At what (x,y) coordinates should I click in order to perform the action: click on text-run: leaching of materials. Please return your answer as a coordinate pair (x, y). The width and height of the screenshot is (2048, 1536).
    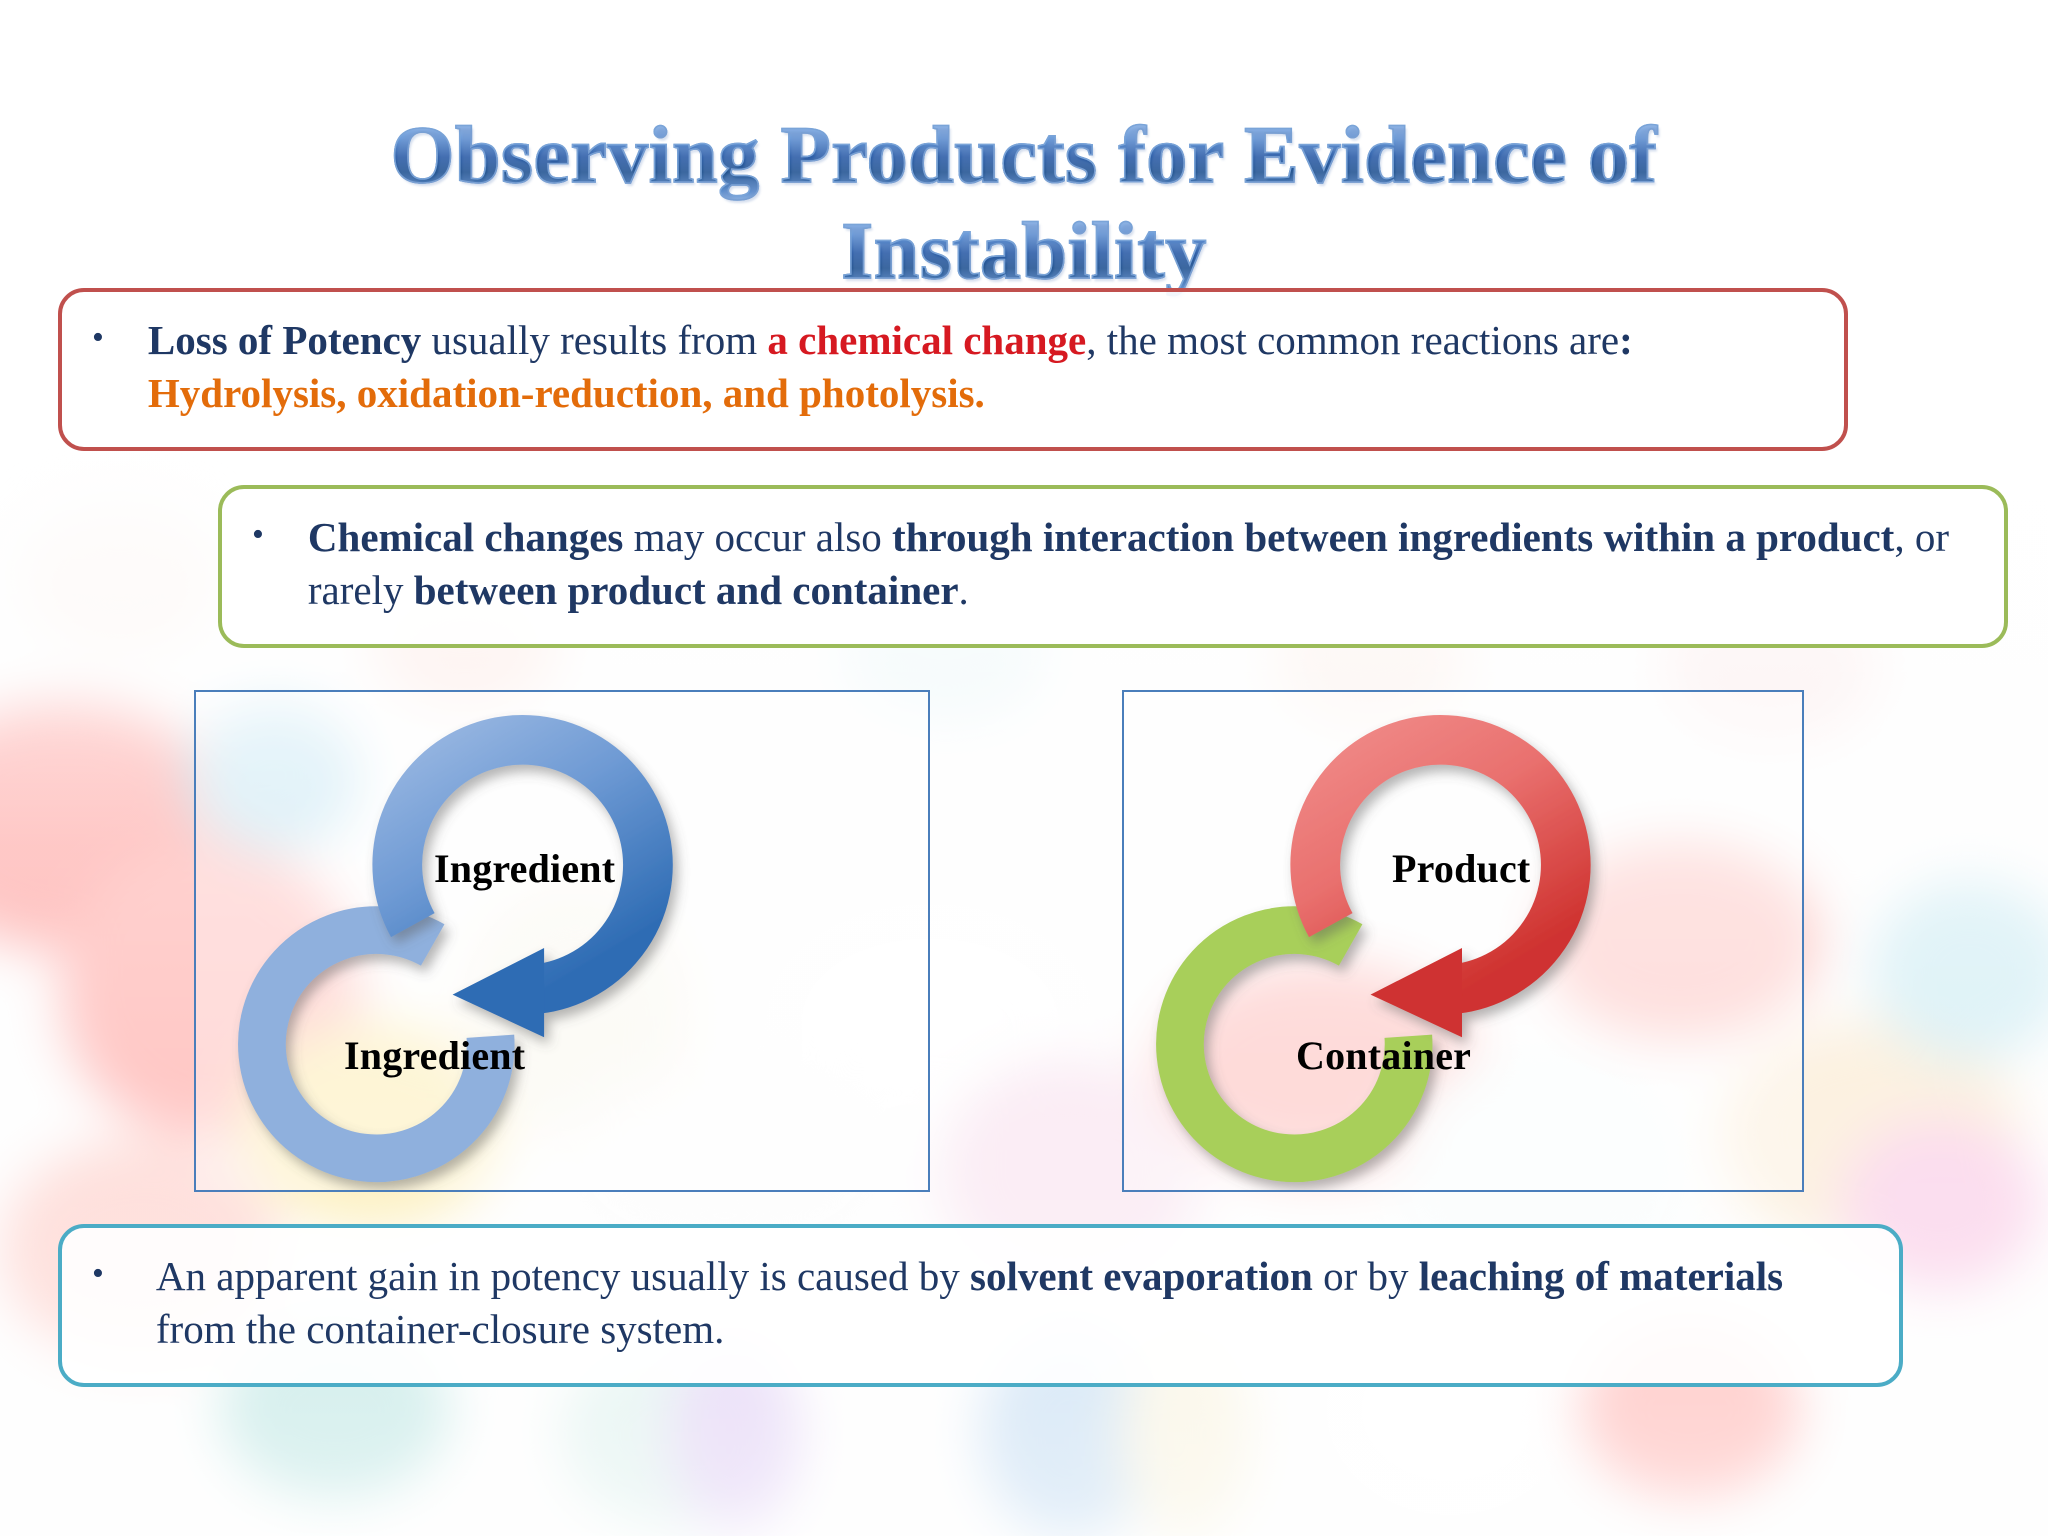
    Looking at the image, I should click on (1601, 1276).